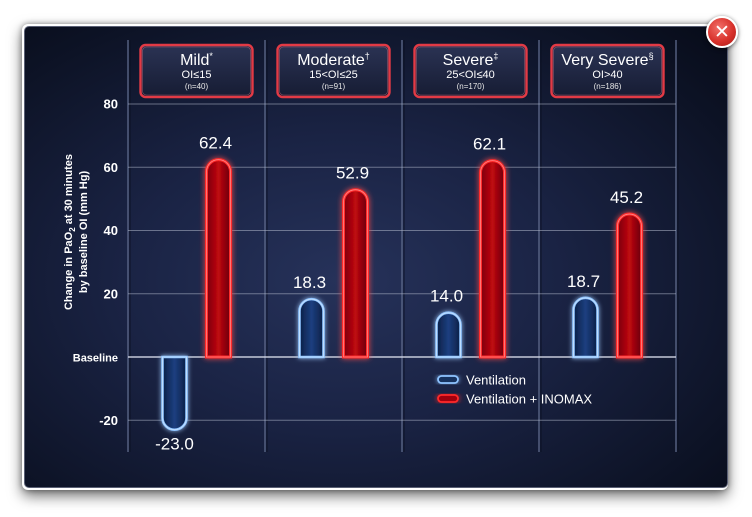 The image size is (752, 517). What do you see at coordinates (69, 270) in the screenshot?
I see `y-axis-title-part: Change in PaO` at bounding box center [69, 270].